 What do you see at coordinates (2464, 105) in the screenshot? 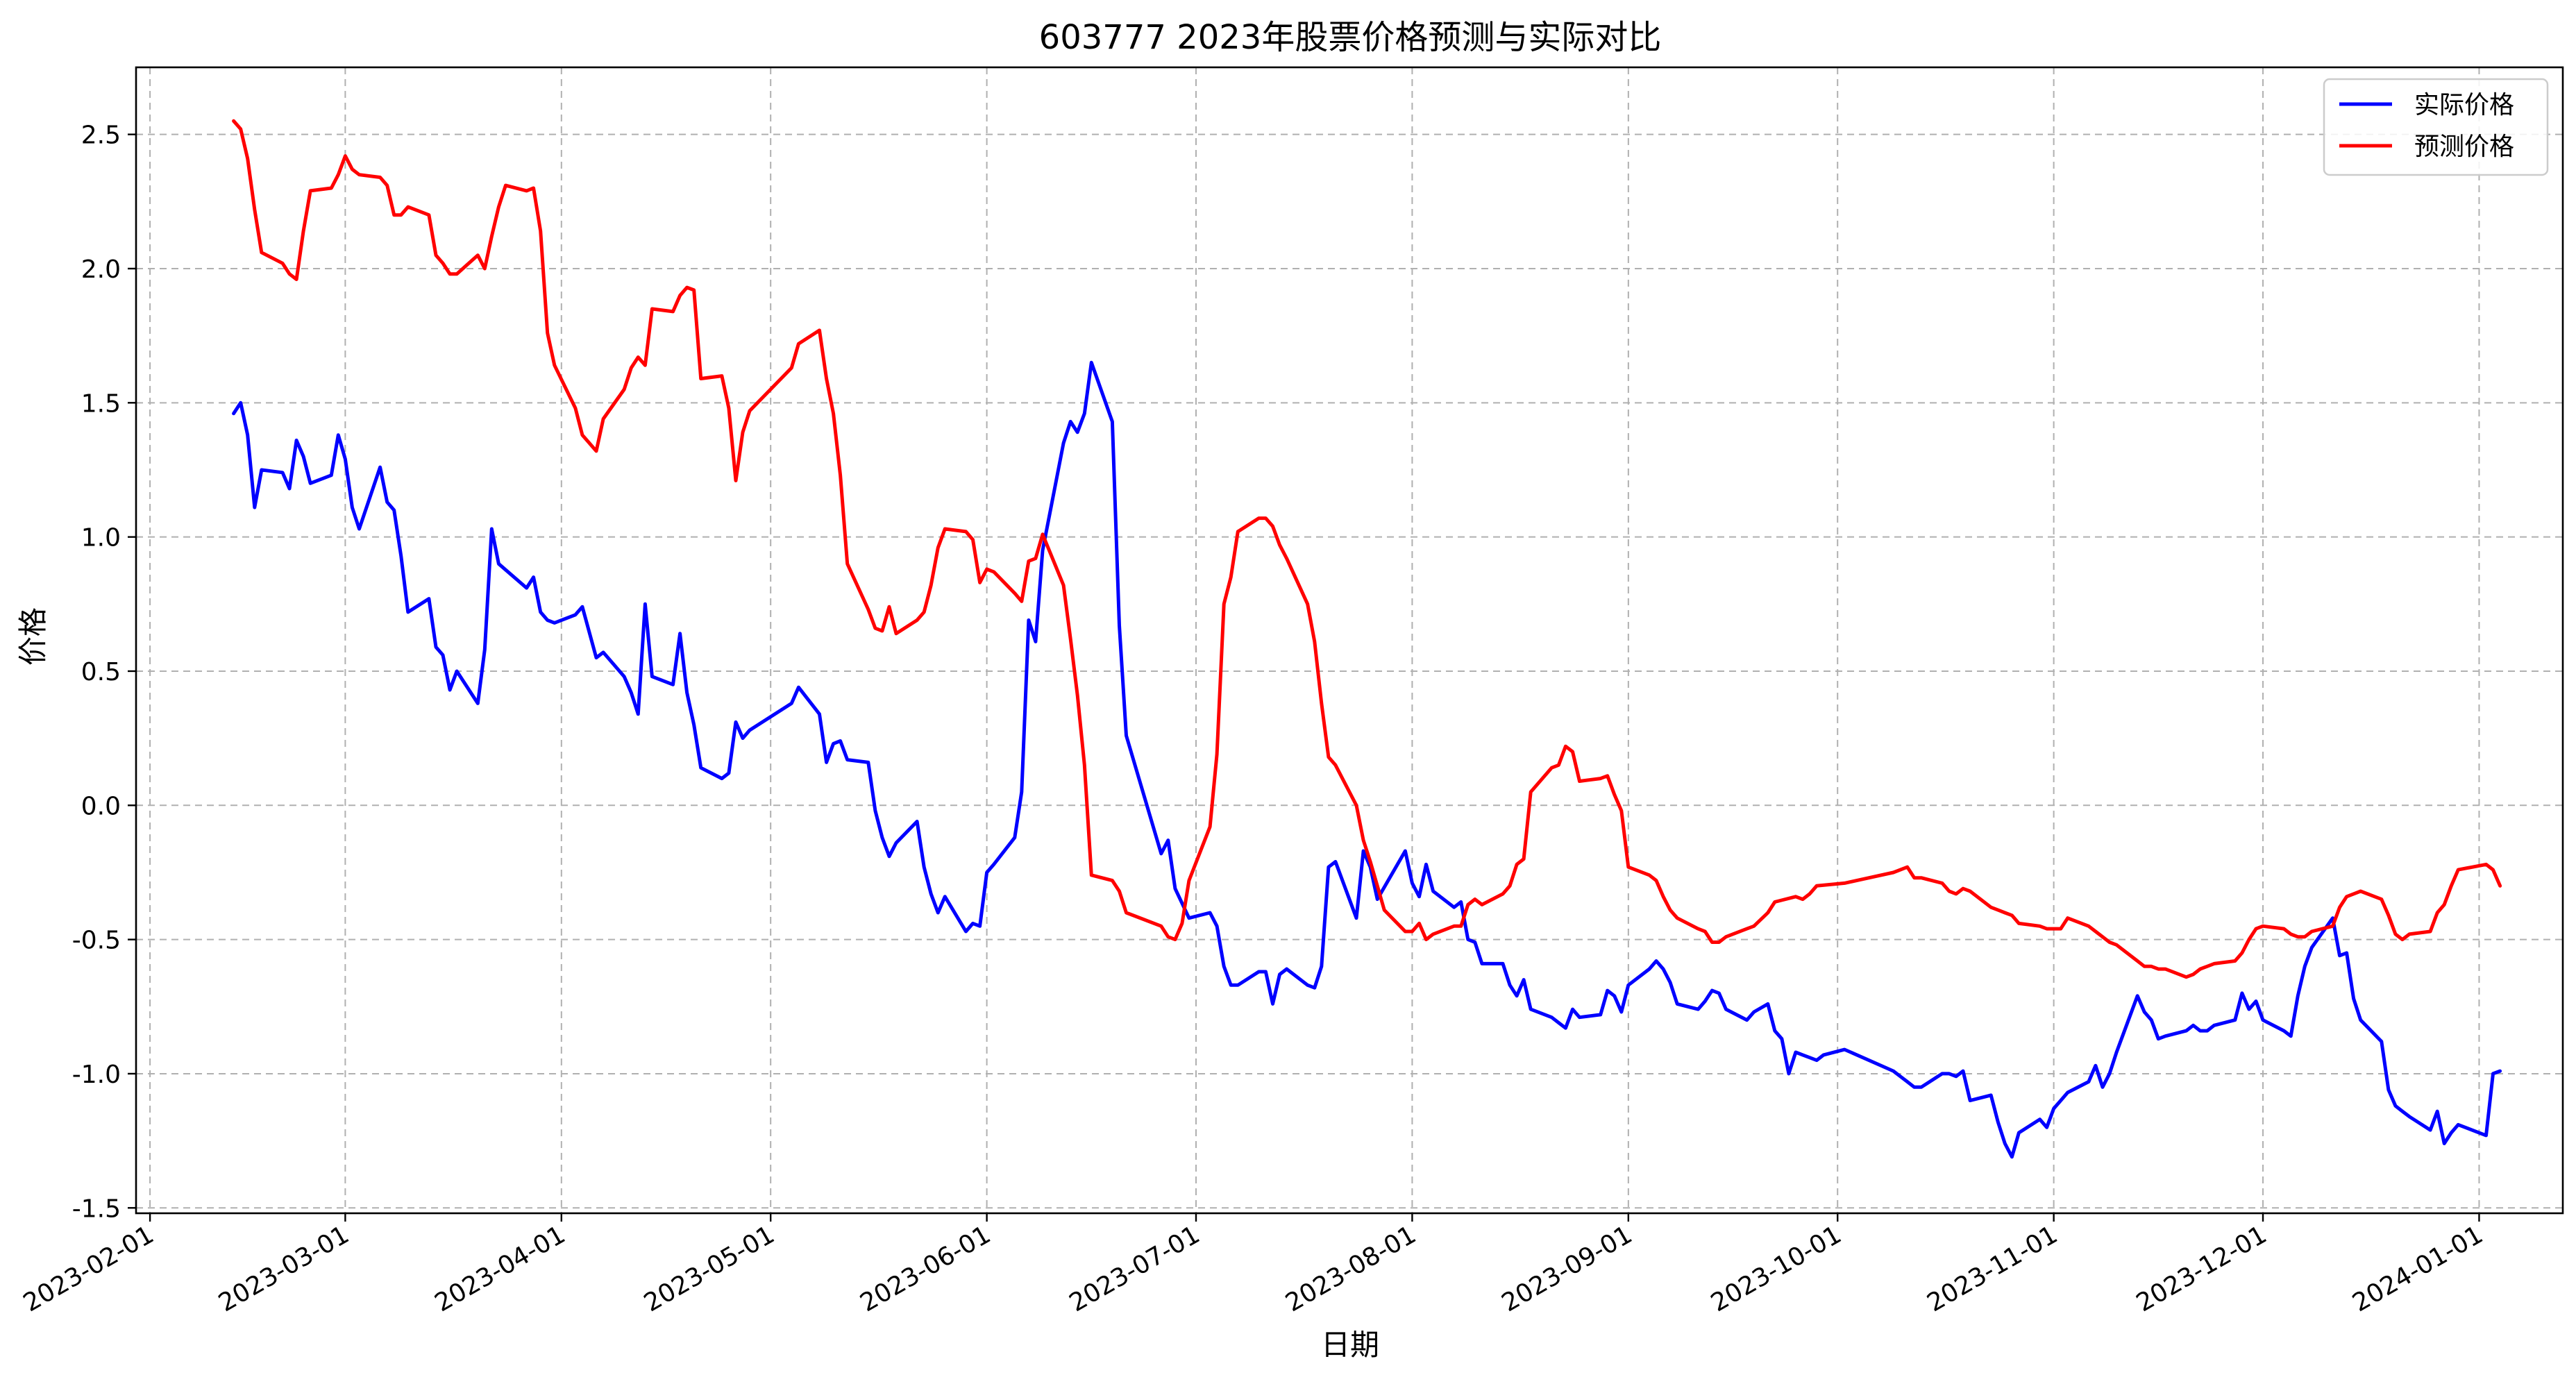
I see `legend-label-actual: 实际价格` at bounding box center [2464, 105].